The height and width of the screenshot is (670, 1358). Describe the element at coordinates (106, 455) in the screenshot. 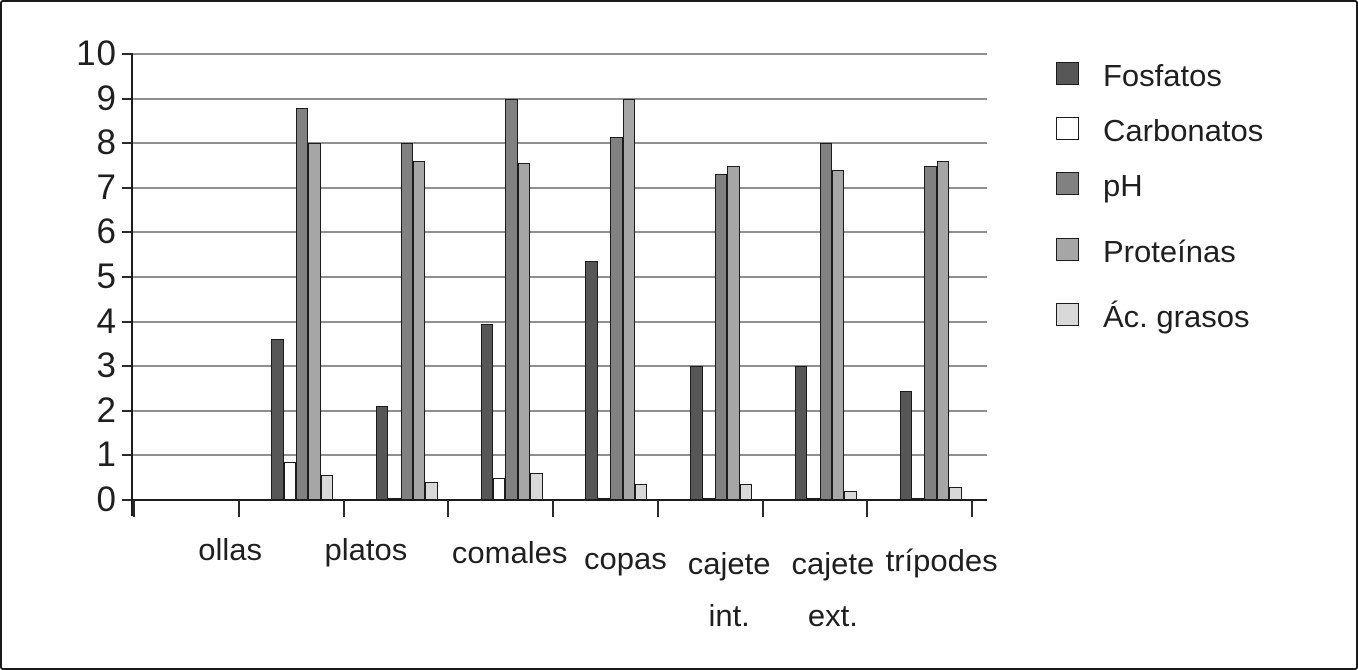

I see `y-axis-tick-label: 1` at that location.